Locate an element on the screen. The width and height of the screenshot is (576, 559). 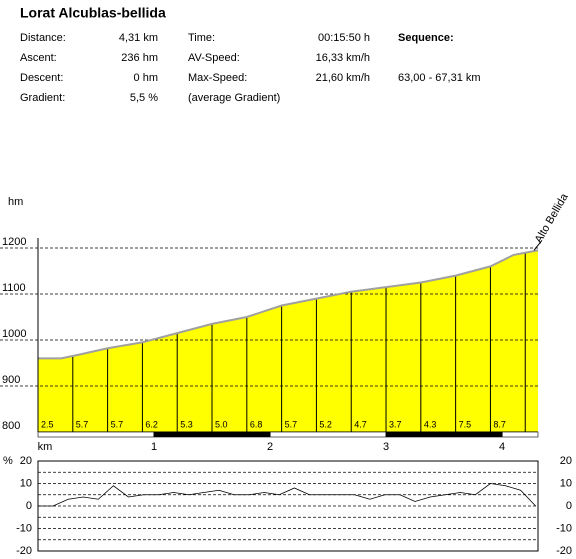
y-tick-label-right: 0 is located at coordinates (569, 506).